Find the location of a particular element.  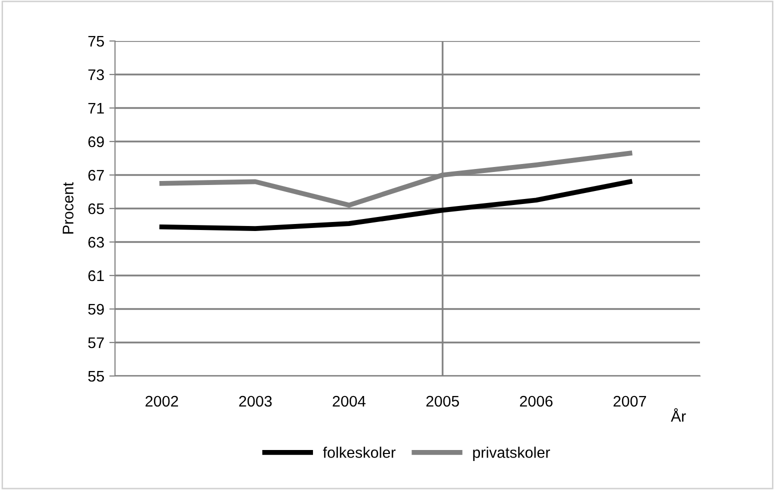

x-axis-title: År is located at coordinates (678, 415).